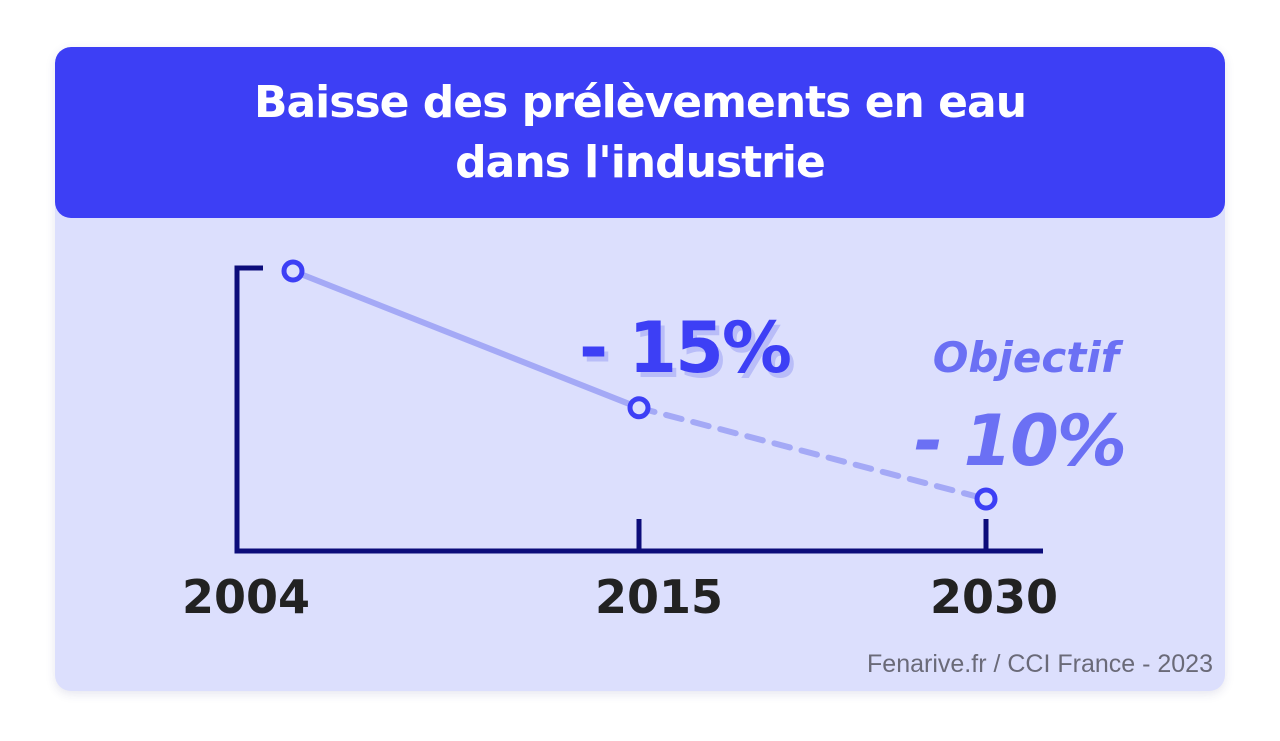 This screenshot has height=741, width=1280. What do you see at coordinates (853, 394) in the screenshot?
I see `chart-annotations: - 15%- 15% Objectif - 10%` at bounding box center [853, 394].